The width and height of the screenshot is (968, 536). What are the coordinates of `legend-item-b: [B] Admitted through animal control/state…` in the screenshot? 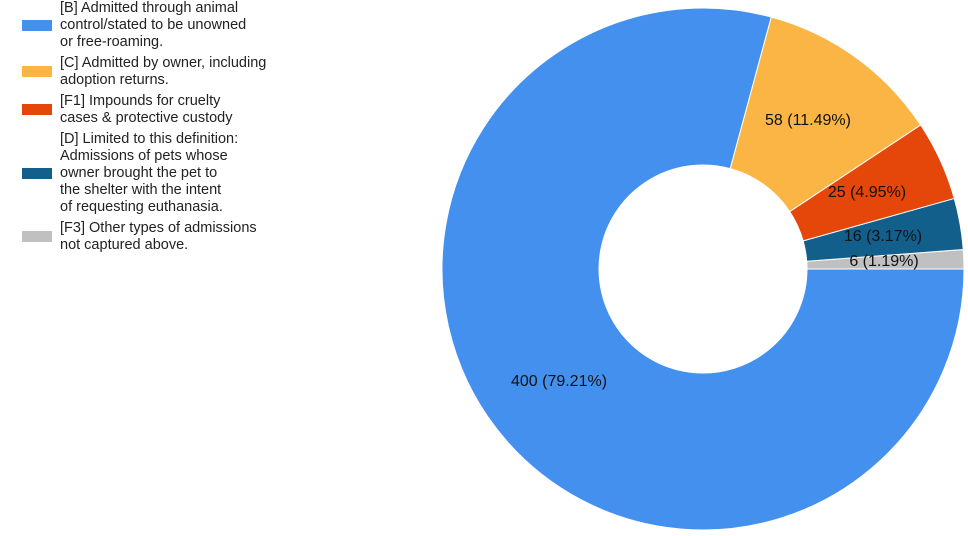 It's located at (163, 25).